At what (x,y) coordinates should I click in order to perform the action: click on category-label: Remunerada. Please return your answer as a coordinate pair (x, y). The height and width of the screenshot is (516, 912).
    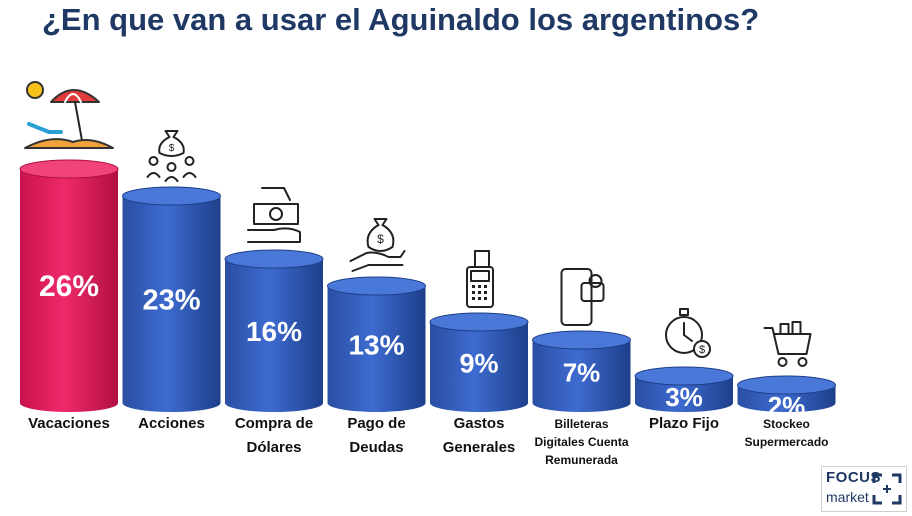
    Looking at the image, I should click on (581, 460).